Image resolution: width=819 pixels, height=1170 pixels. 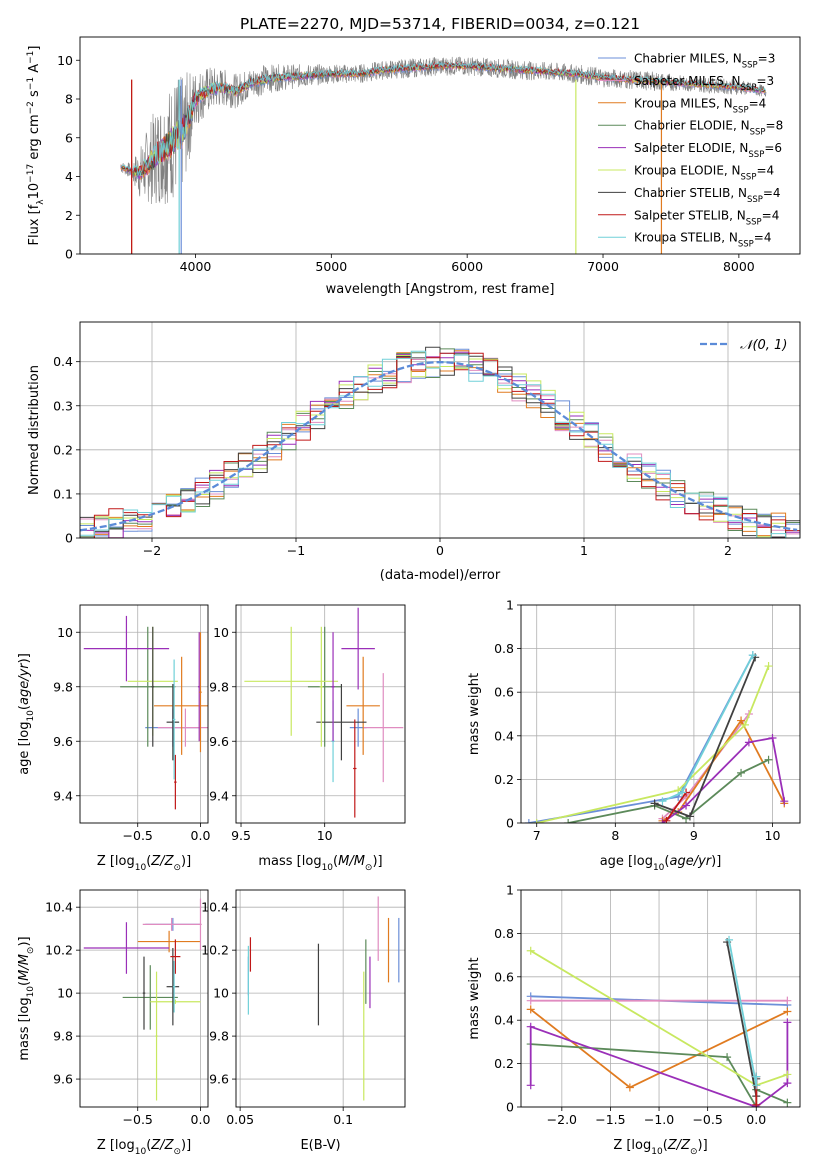 I want to click on y-tick-label: 9.6, so click(x=63, y=741).